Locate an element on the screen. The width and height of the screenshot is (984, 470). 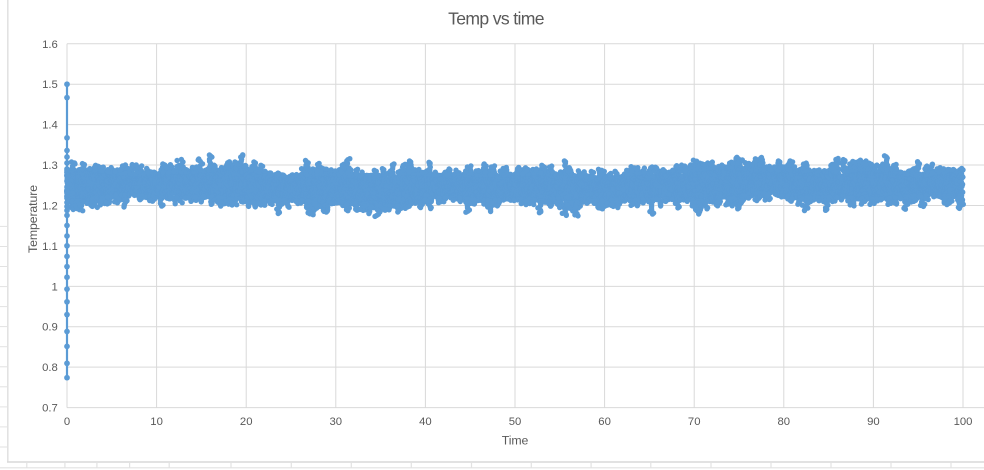
svg-text: 10 is located at coordinates (156, 422).